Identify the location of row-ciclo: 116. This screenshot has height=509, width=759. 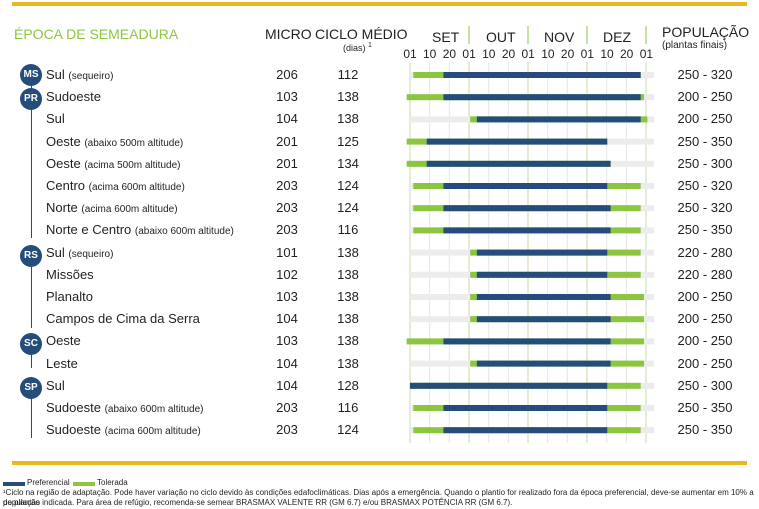
(348, 407).